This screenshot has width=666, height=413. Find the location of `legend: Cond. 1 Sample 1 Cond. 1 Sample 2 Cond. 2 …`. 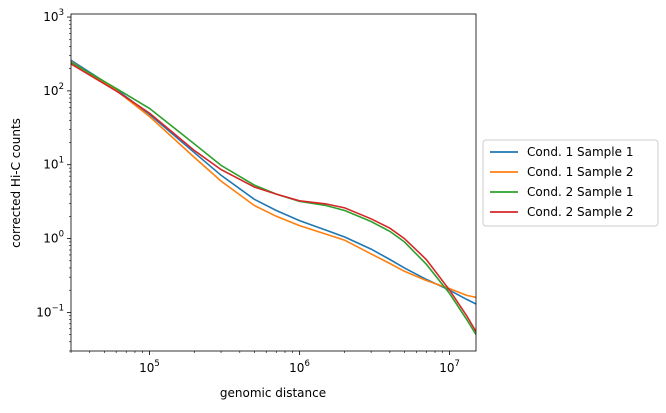

legend: Cond. 1 Sample 1 Cond. 1 Sample 2 Cond. 2 … is located at coordinates (570, 183).